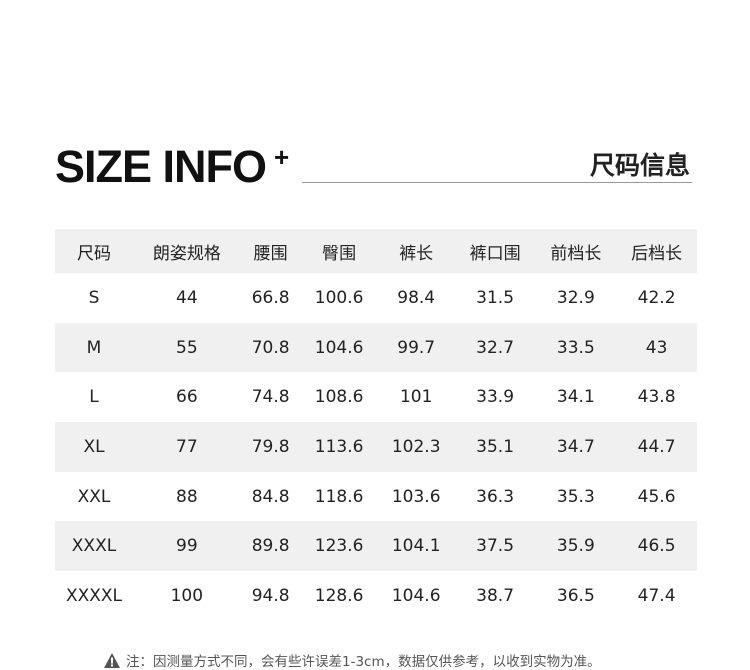 The image size is (750, 670). I want to click on table-cell: 33.9, so click(495, 397).